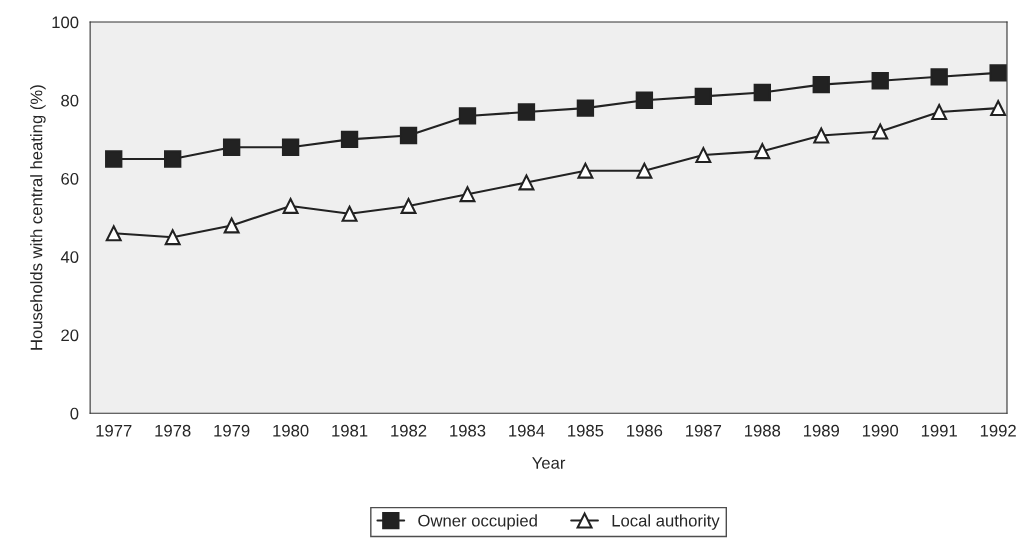 Image resolution: width=1036 pixels, height=551 pixels. Describe the element at coordinates (38, 217) in the screenshot. I see `y-axis-title: Households with central heating (%)` at that location.